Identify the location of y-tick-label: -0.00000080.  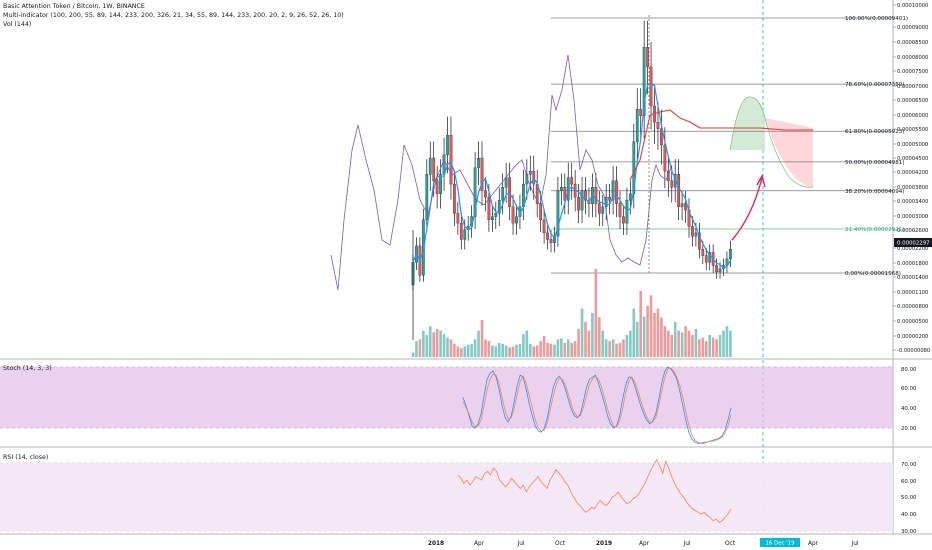
(913, 351).